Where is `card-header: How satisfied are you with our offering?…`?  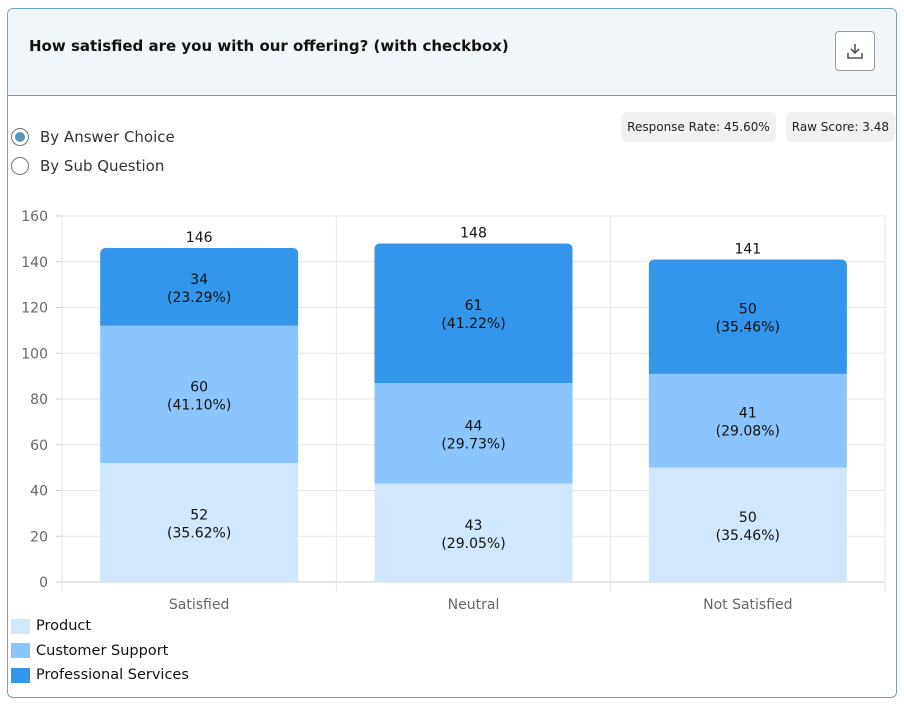
card-header: How satisfied are you with our offering?… is located at coordinates (452, 52).